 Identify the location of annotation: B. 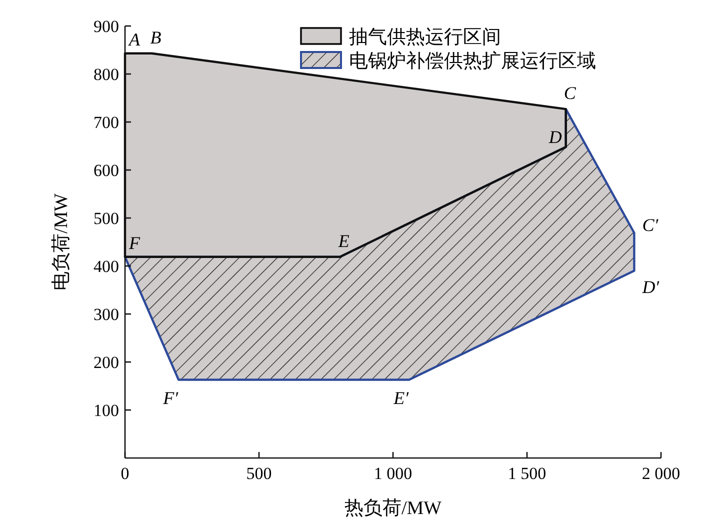
(156, 37).